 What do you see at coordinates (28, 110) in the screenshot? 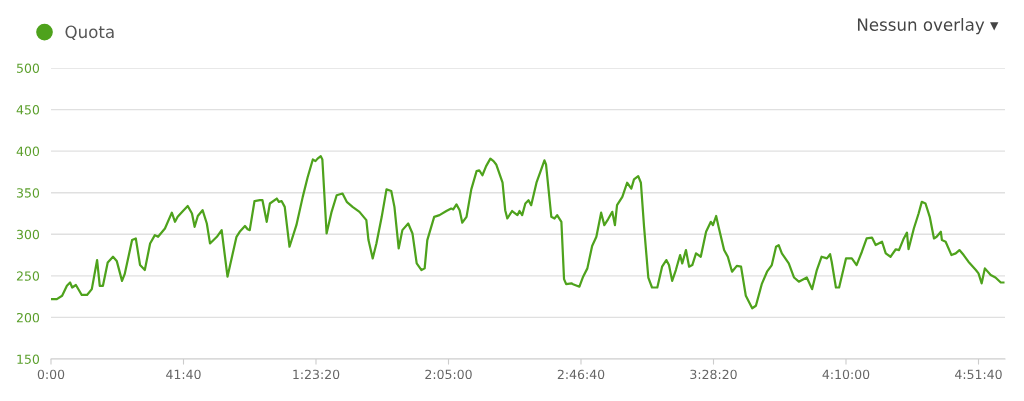
I see `y-tick-label: 450` at bounding box center [28, 110].